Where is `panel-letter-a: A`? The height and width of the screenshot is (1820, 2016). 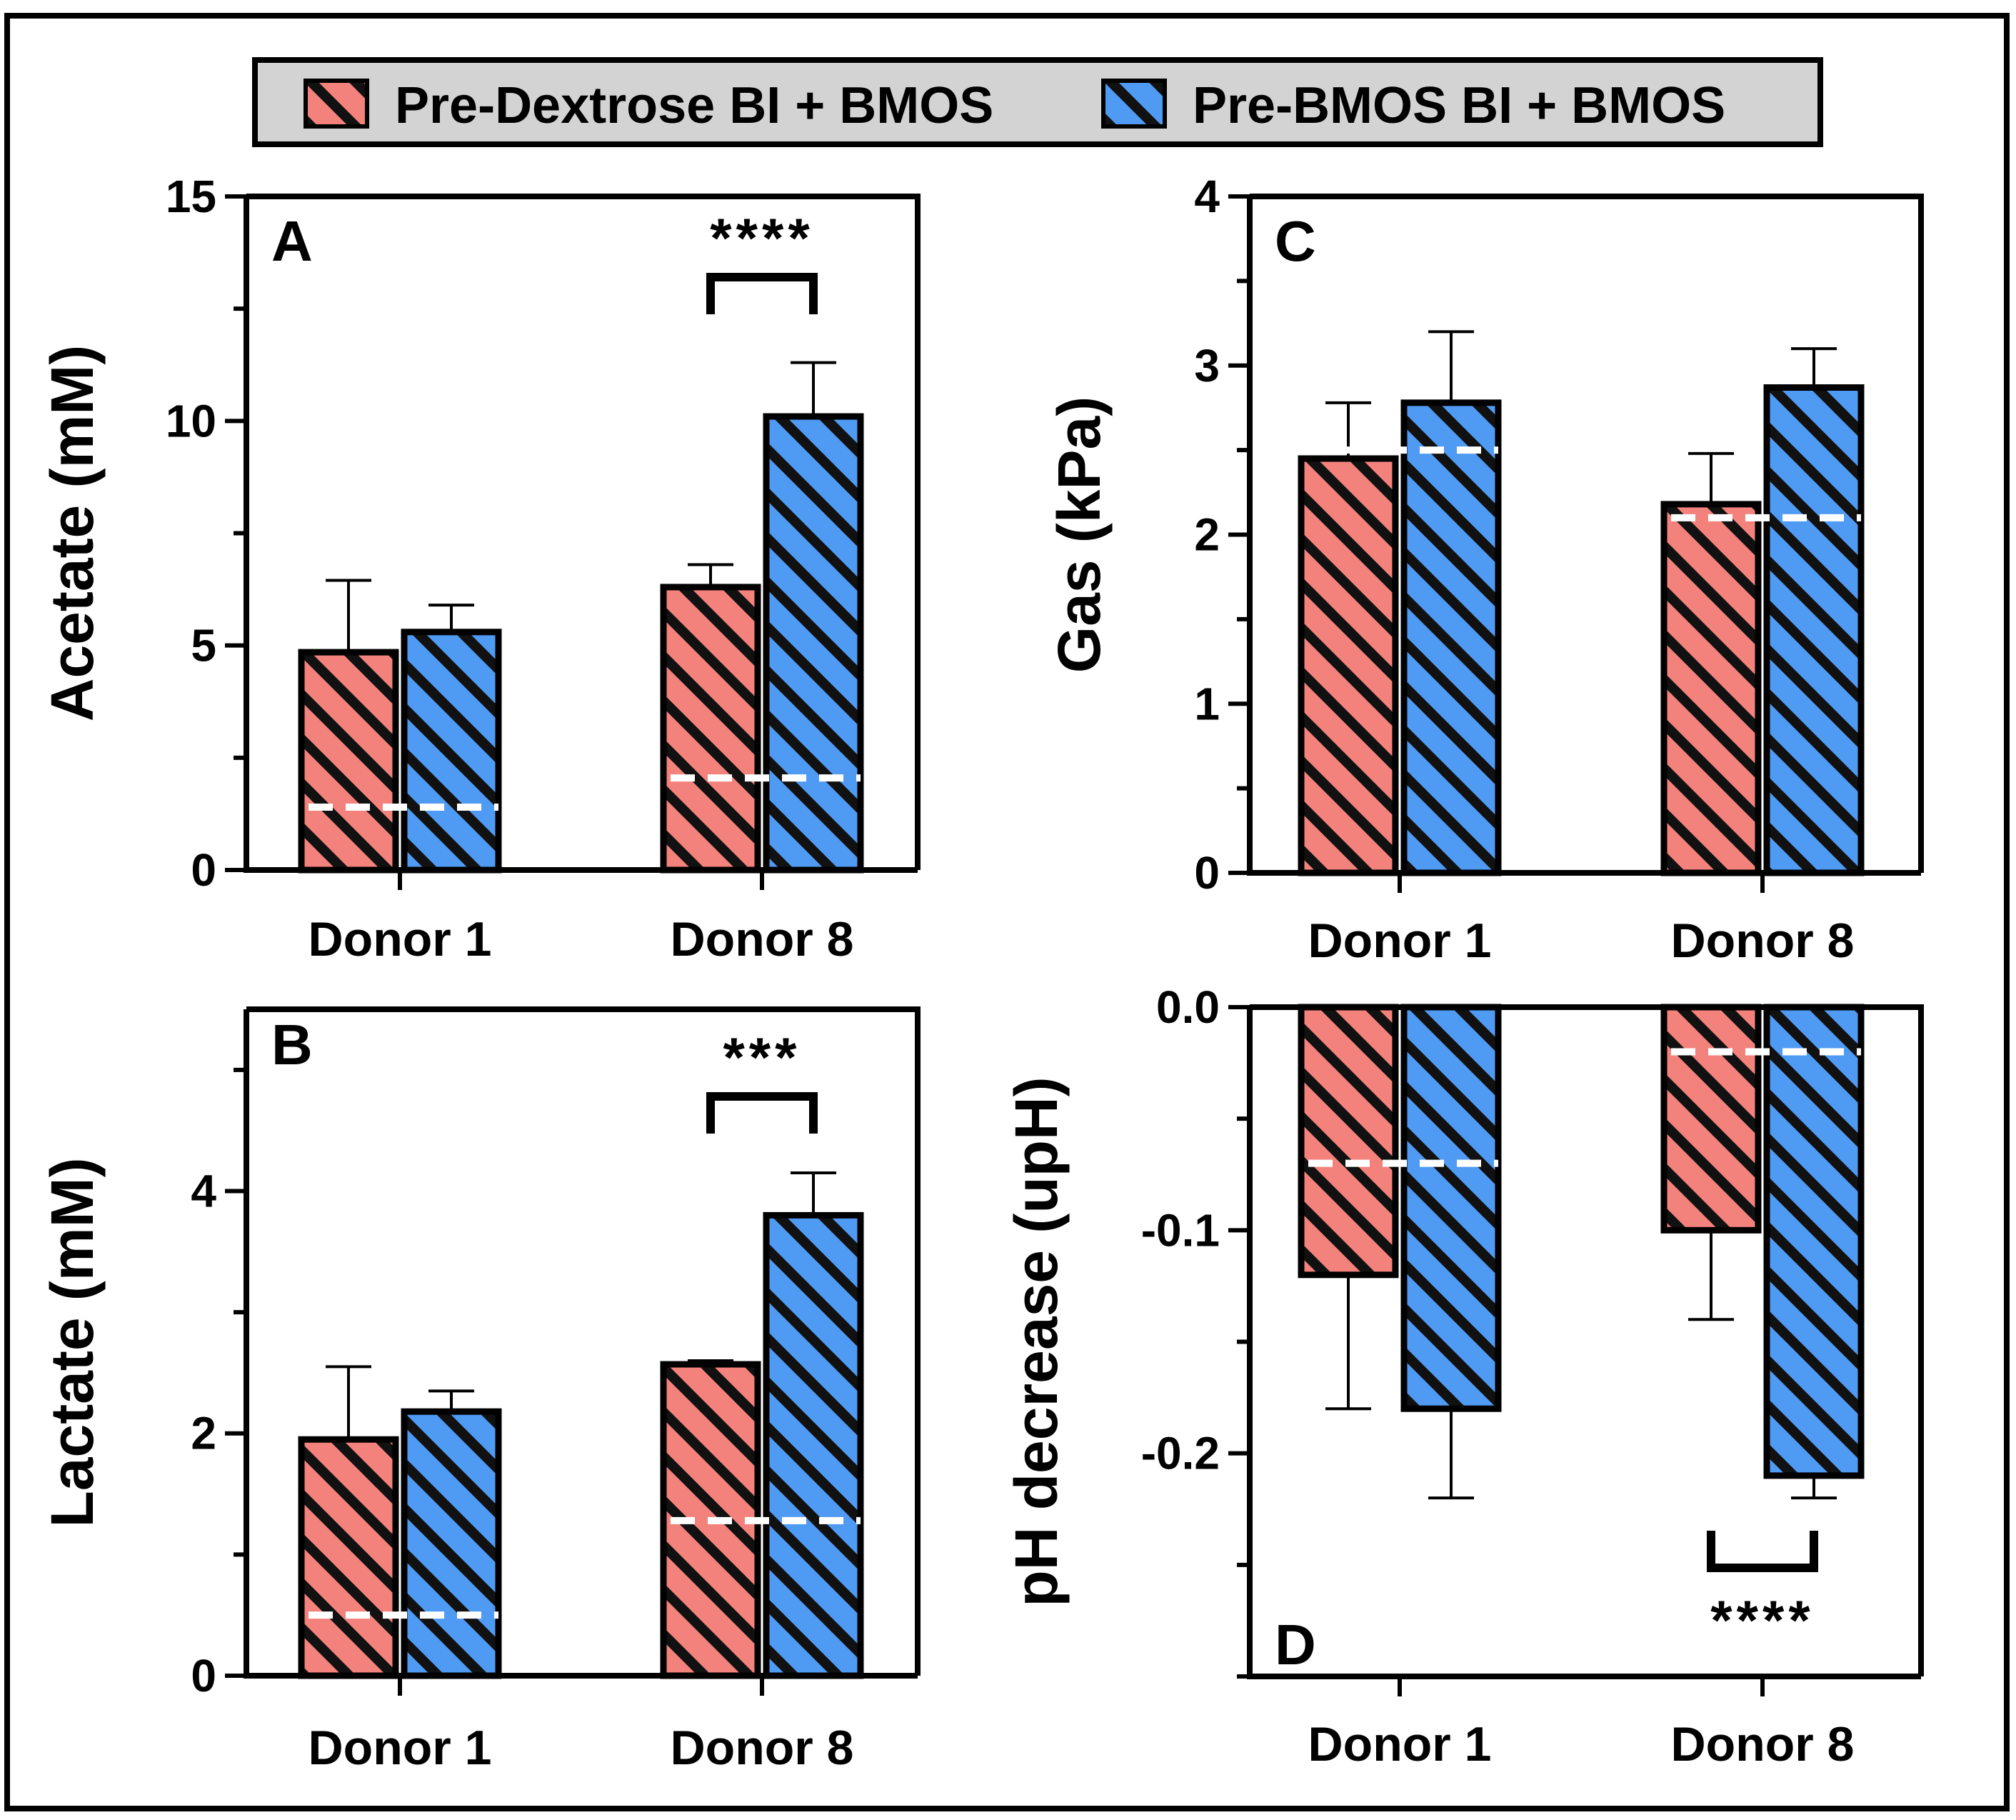
panel-letter-a: A is located at coordinates (292, 241).